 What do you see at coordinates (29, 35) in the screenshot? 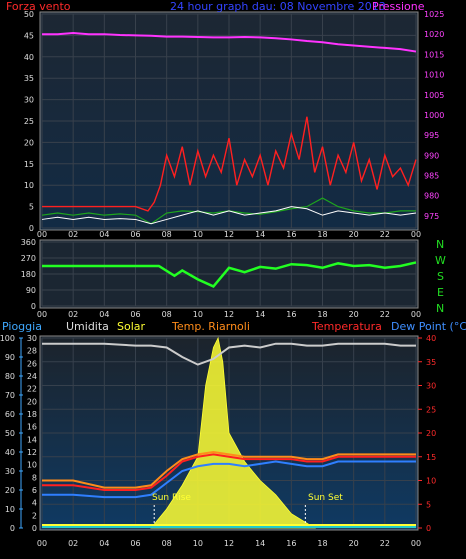
I see `y-left-tick-label: 45` at bounding box center [29, 35].